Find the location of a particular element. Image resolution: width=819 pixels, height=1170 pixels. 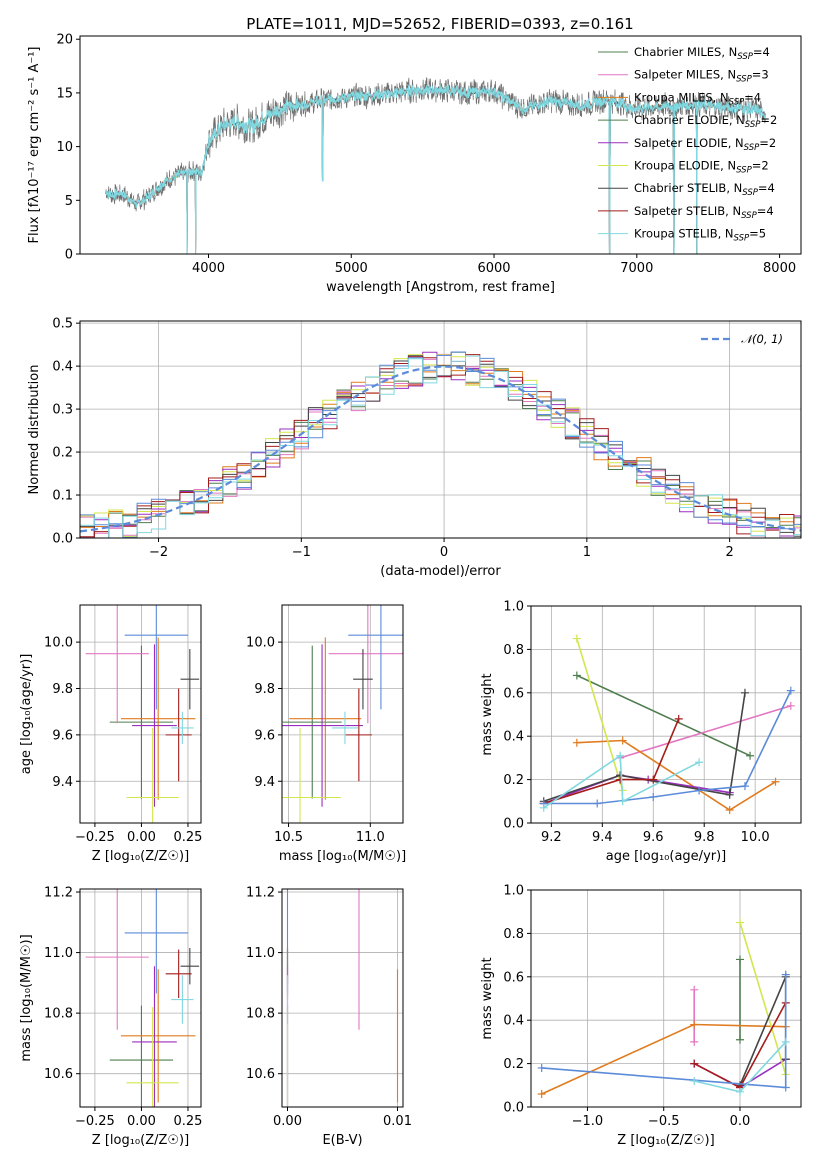

xtick-label: 1 is located at coordinates (587, 552).